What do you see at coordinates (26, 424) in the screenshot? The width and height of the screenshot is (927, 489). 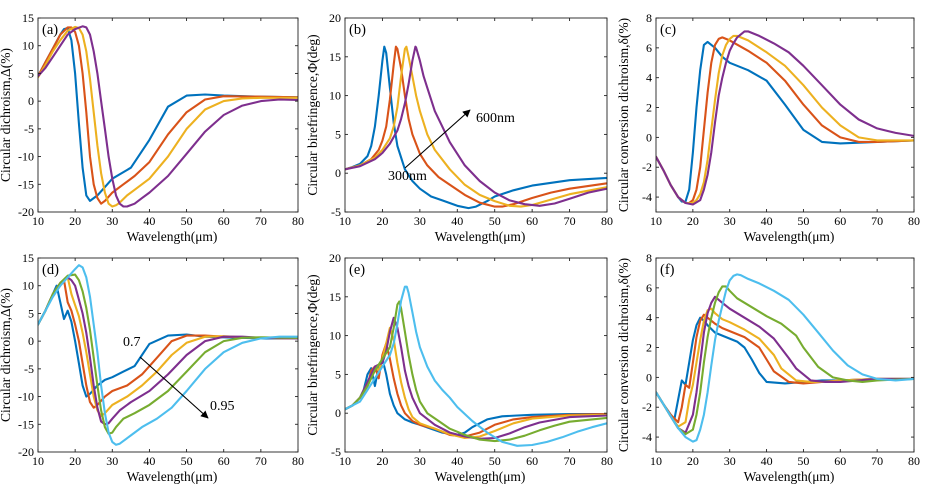 I see `y-tick-label: -15` at bounding box center [26, 424].